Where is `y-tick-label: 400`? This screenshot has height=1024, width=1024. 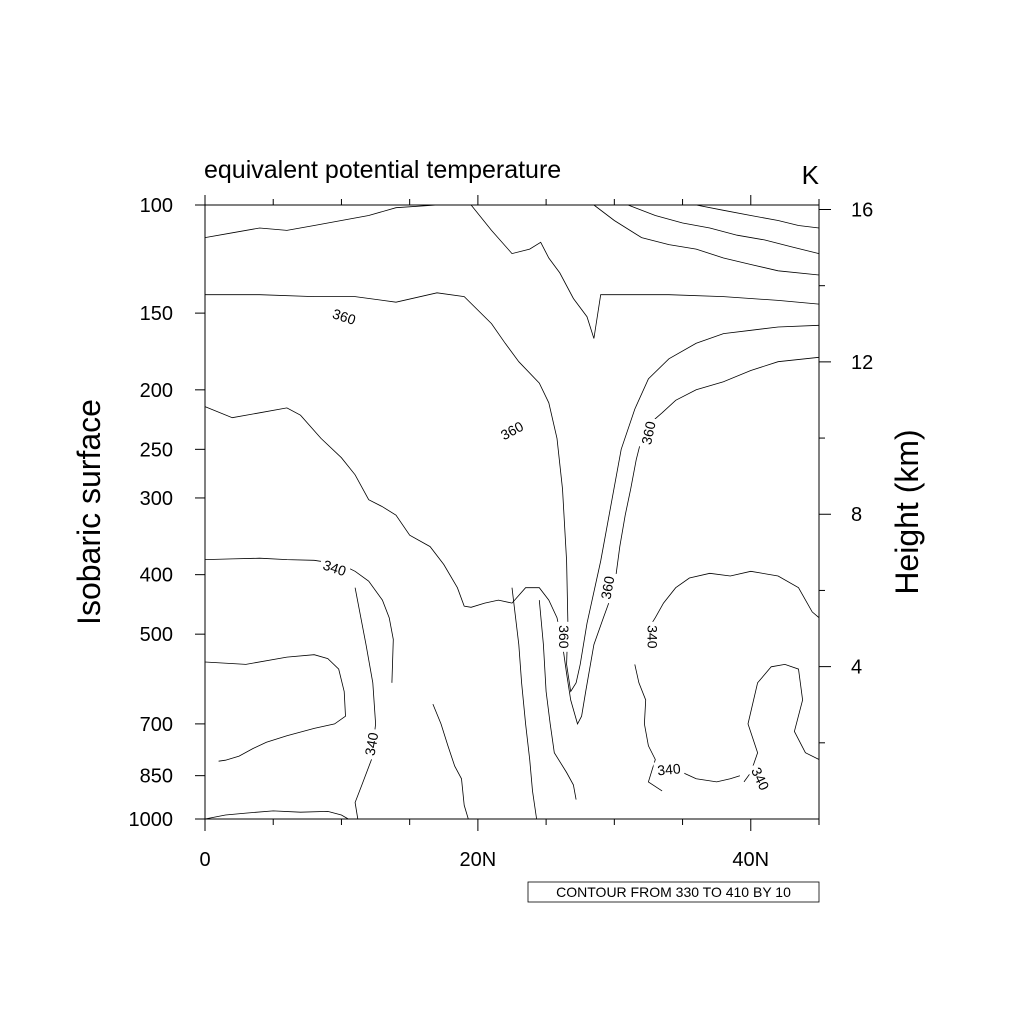 y-tick-label: 400 is located at coordinates (156, 576).